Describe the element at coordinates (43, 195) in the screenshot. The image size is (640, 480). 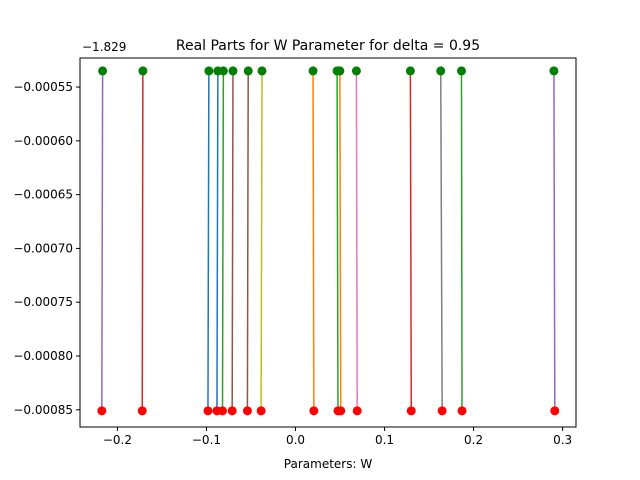
I see `y-tick-label: −0.00065` at that location.